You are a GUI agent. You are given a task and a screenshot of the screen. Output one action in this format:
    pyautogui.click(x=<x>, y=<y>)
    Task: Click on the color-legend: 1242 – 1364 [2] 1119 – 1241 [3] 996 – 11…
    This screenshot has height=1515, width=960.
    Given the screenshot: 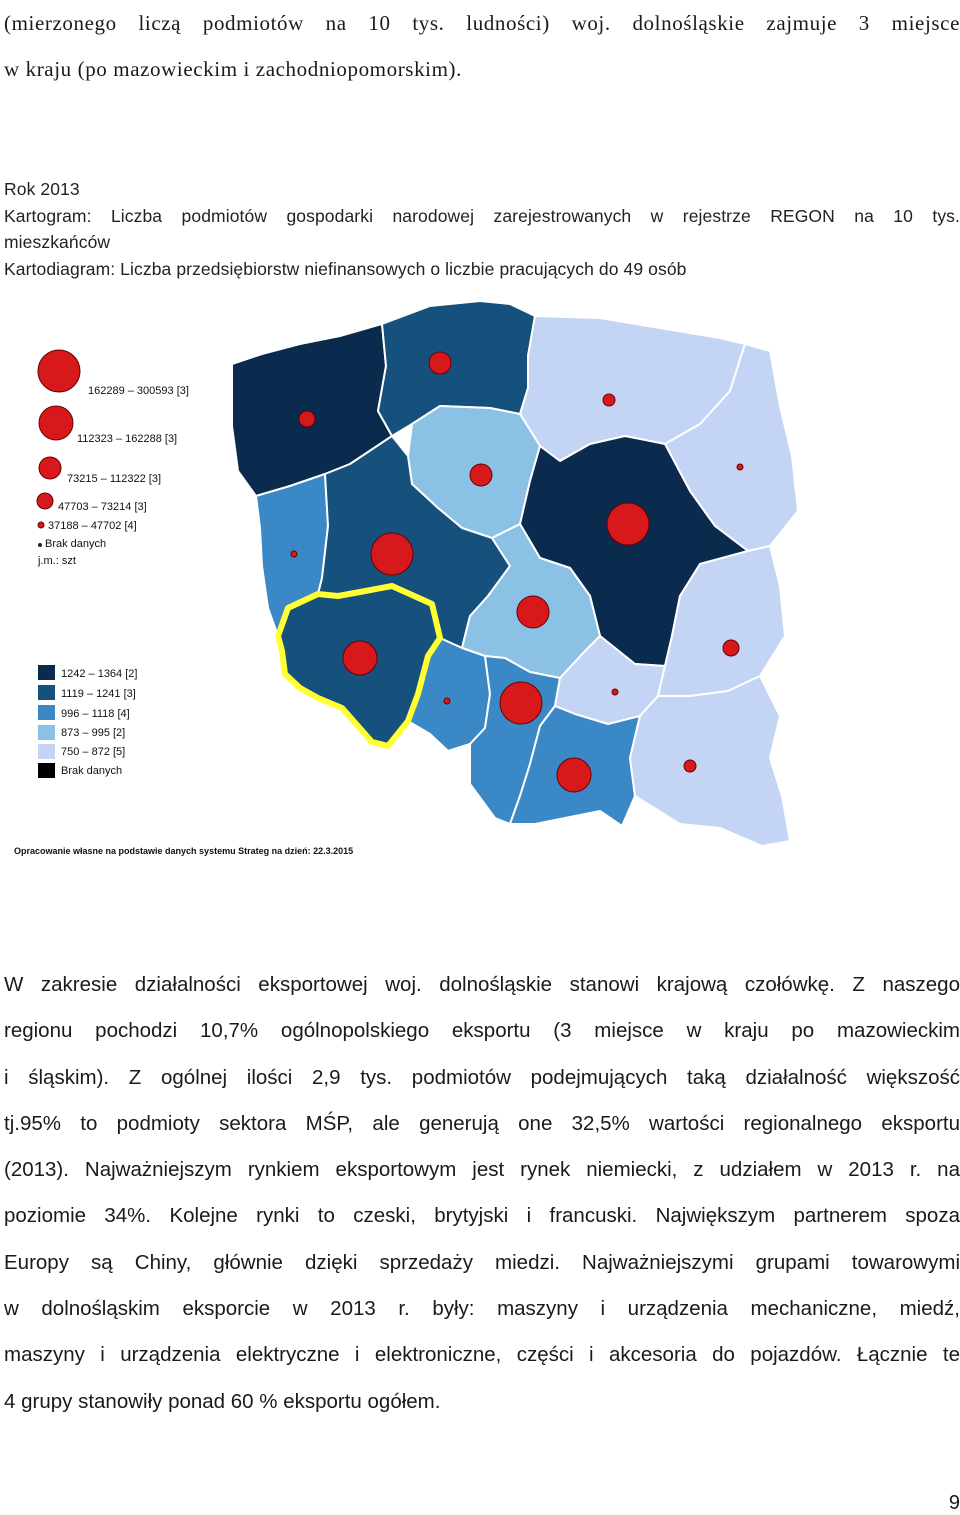 What is the action you would take?
    pyautogui.click(x=87, y=721)
    